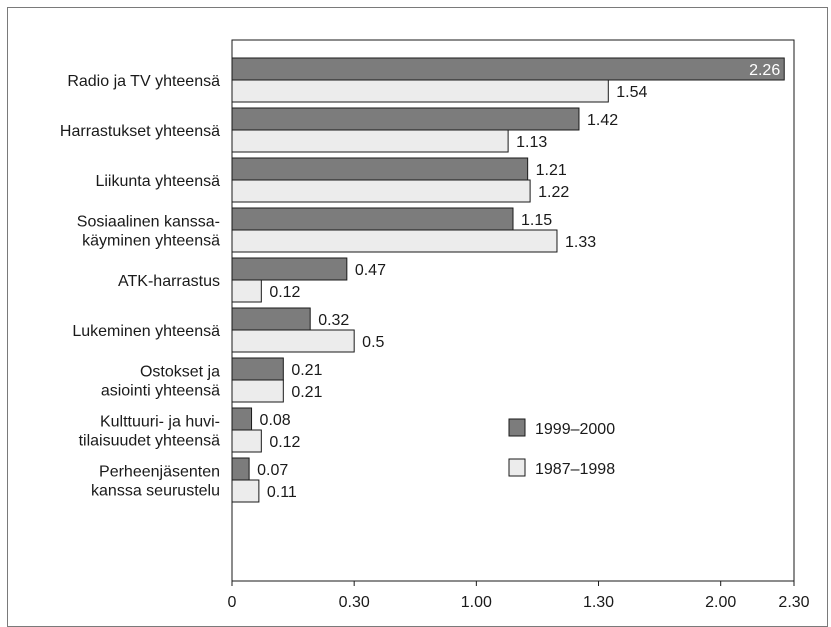 This screenshot has width=831, height=627. What do you see at coordinates (150, 441) in the screenshot?
I see `category-label: tilaisuudet yhteensä` at bounding box center [150, 441].